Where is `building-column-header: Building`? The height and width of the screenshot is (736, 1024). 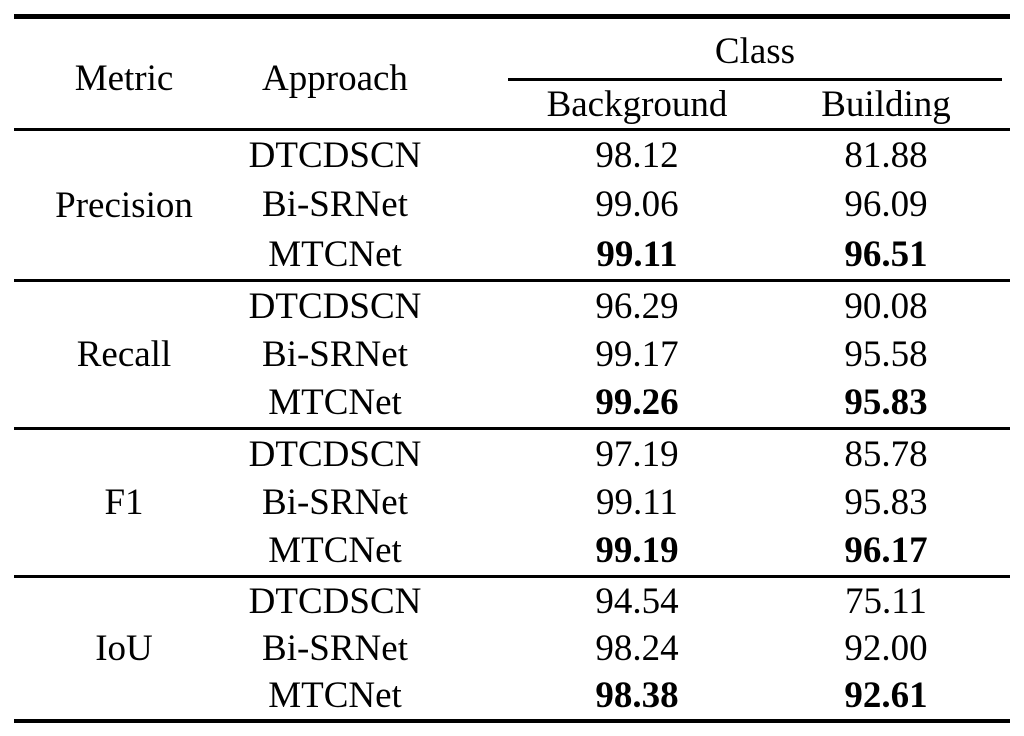 building-column-header: Building is located at coordinates (886, 104).